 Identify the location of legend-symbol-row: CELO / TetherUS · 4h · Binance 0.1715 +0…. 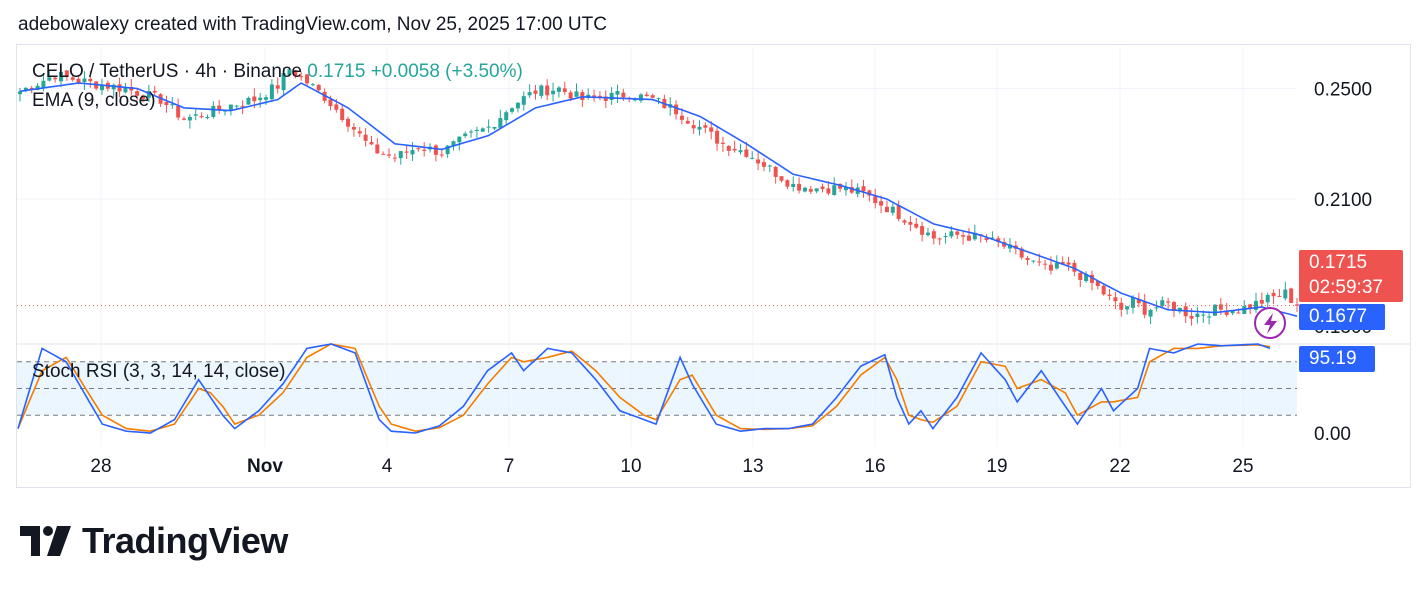
(277, 72).